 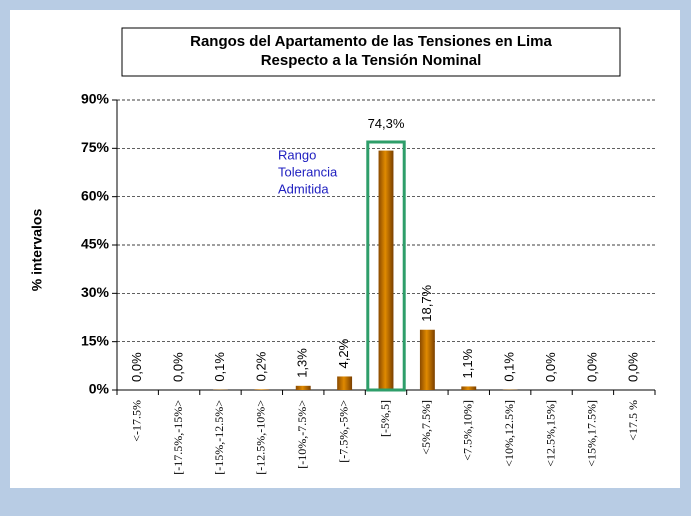 What do you see at coordinates (467, 363) in the screenshot?
I see `value-label: 1,1%` at bounding box center [467, 363].